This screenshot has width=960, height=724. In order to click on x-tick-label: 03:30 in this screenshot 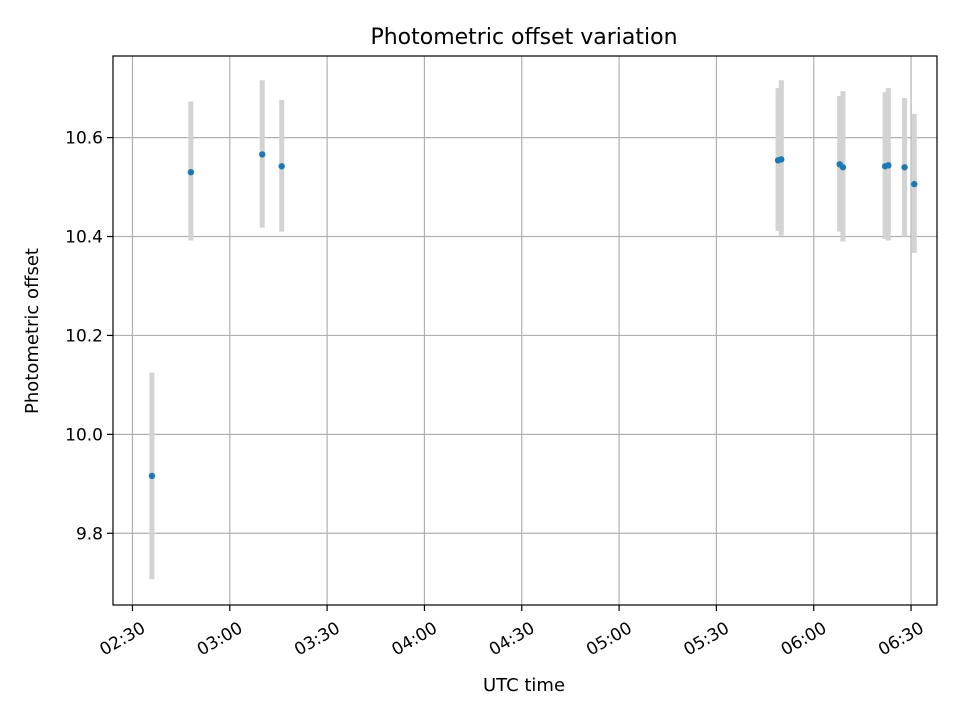, I will do `click(317, 639)`.